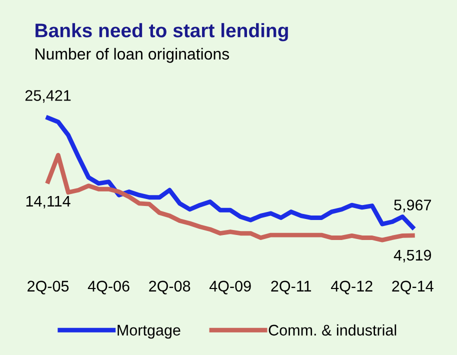  Describe the element at coordinates (291, 287) in the screenshot. I see `x-tick-label: 2Q-11` at that location.